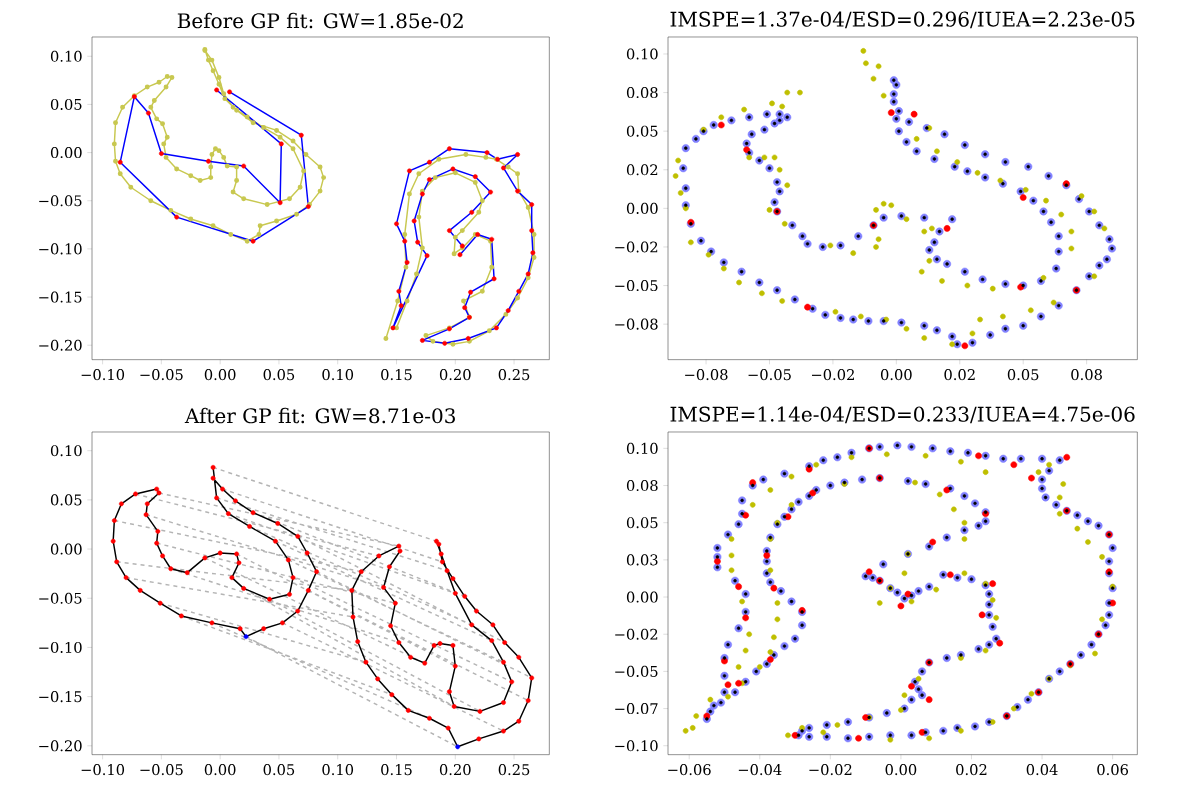 This screenshot has width=1184, height=802. Describe the element at coordinates (1042, 770) in the screenshot. I see `x-tick-label: 0.04` at that location.